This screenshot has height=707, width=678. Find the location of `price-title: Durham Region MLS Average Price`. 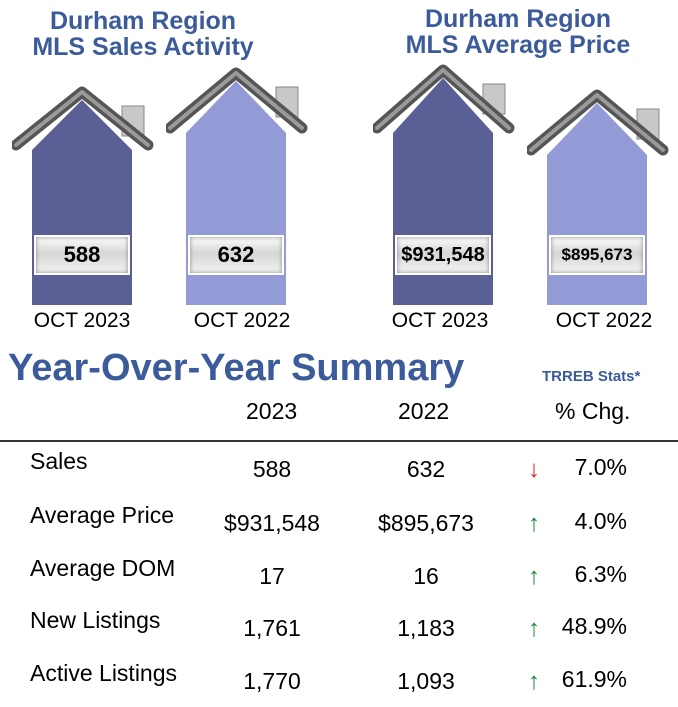

price-title: Durham Region MLS Average Price is located at coordinates (518, 32).